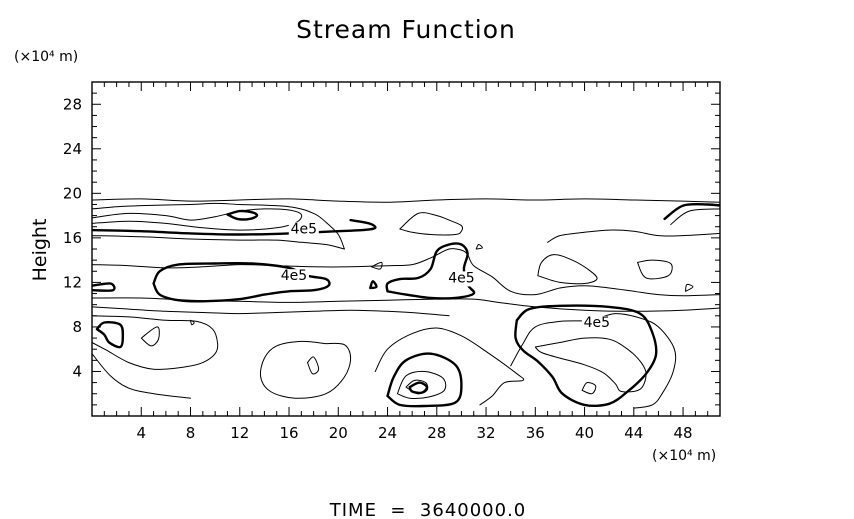 Image resolution: width=854 pixels, height=519 pixels. I want to click on contour-labels: 4e5 4e5 4e5 4e5, so click(445, 276).